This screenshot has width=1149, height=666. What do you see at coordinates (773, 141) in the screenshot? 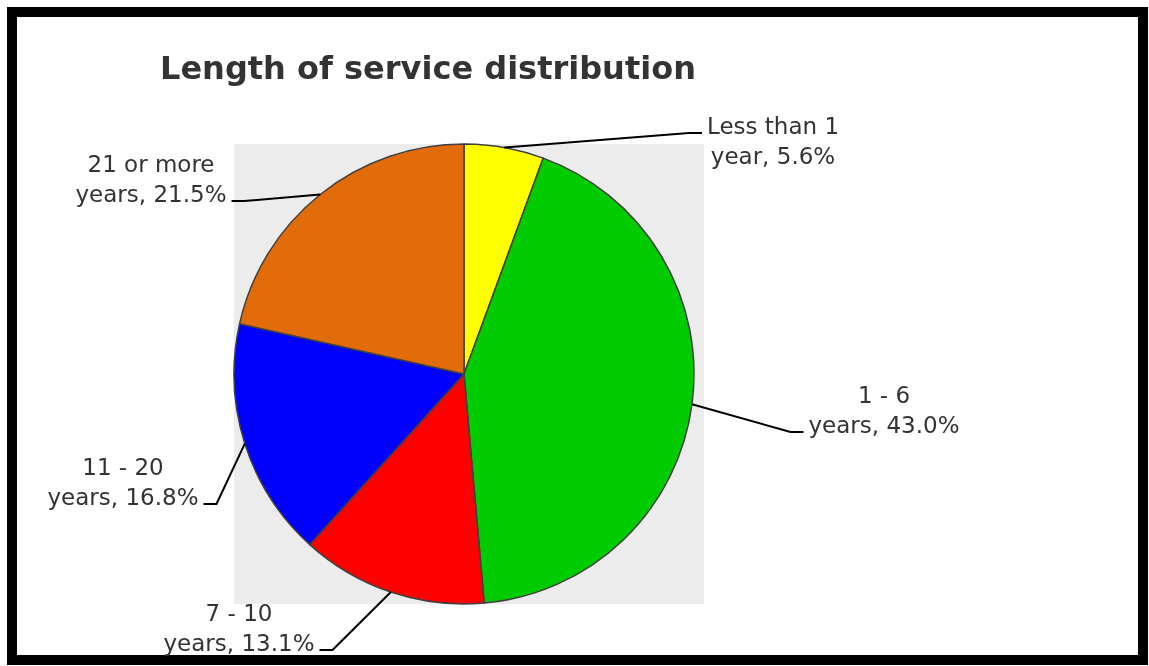
I see `slice-label: Less than 1 year, 5.6%` at bounding box center [773, 141].